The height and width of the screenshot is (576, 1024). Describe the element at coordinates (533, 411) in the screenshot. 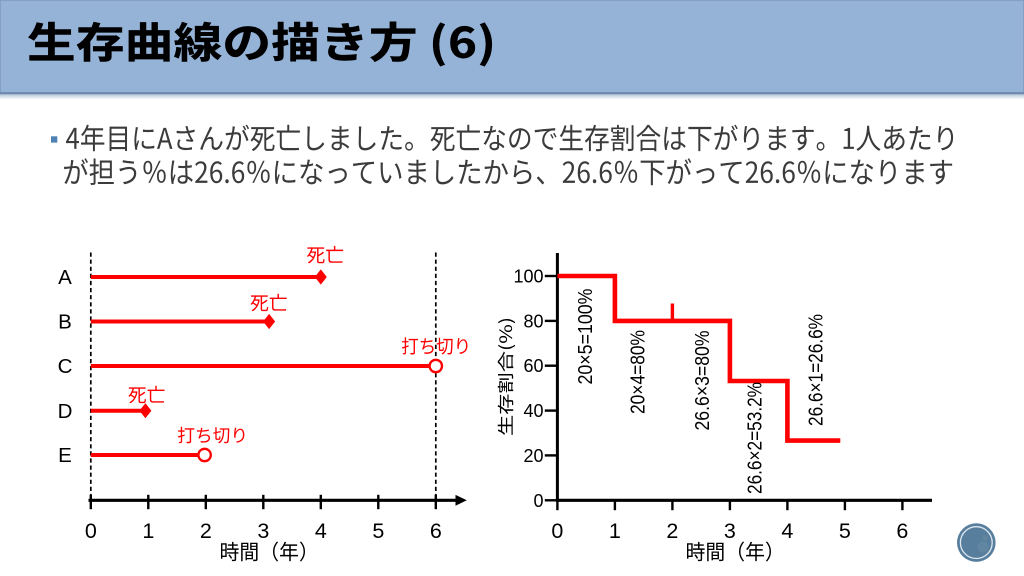

I see `svg-text: 40` at that location.